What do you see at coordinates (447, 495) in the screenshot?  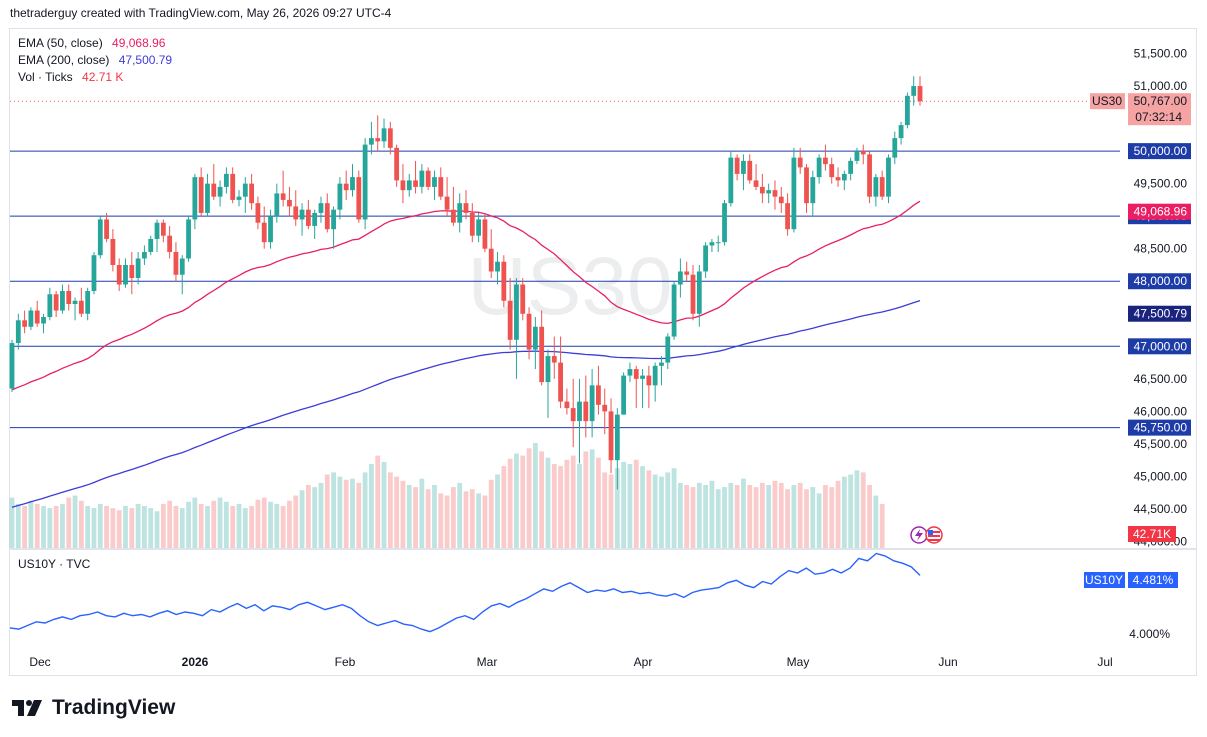 I see `volume-bars` at bounding box center [447, 495].